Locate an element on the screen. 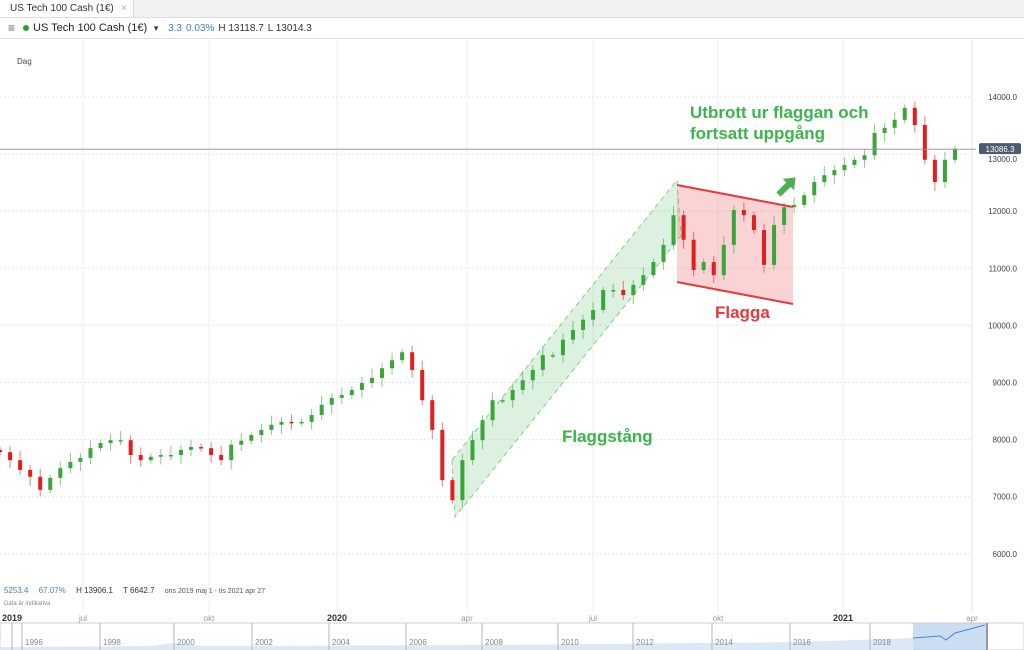  x-tick-label: 2019 is located at coordinates (12, 618).